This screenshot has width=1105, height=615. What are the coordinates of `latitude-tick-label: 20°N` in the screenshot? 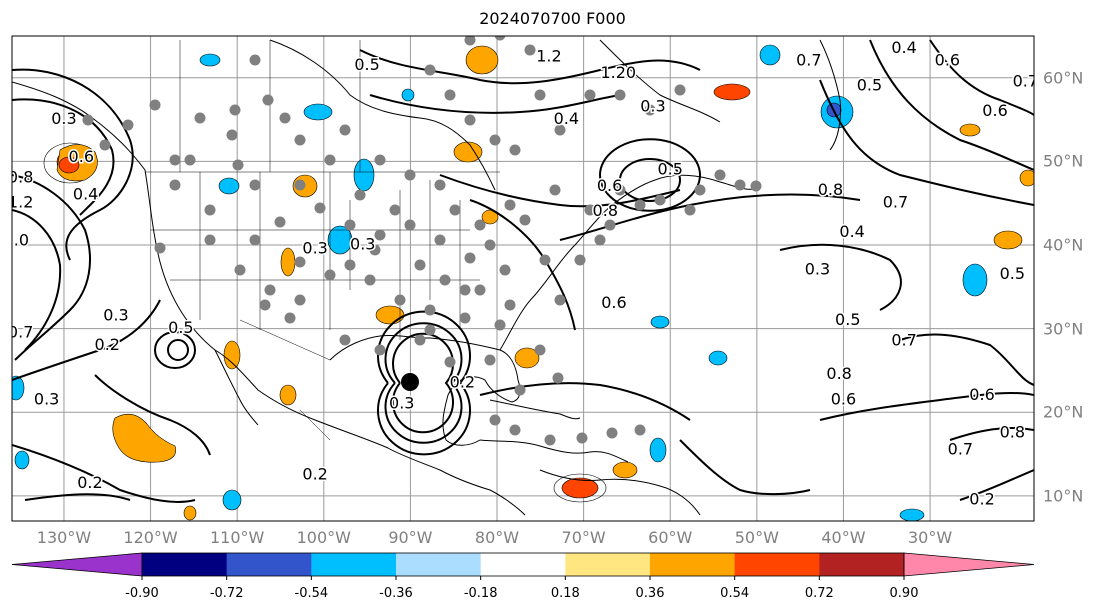 It's located at (1063, 412).